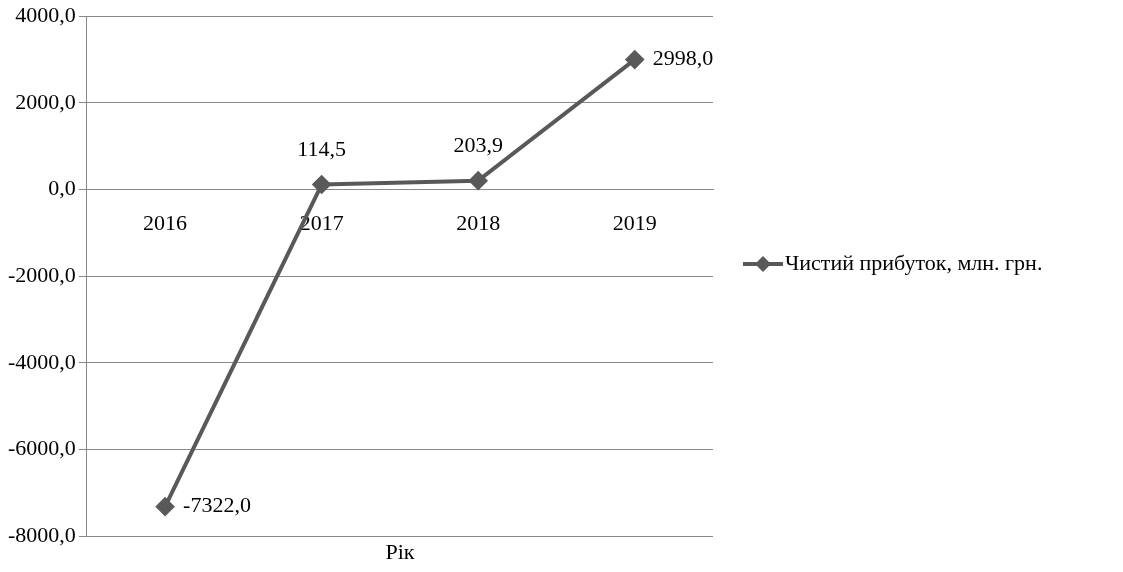  I want to click on y-tick-label: -4000,0, so click(42, 361).